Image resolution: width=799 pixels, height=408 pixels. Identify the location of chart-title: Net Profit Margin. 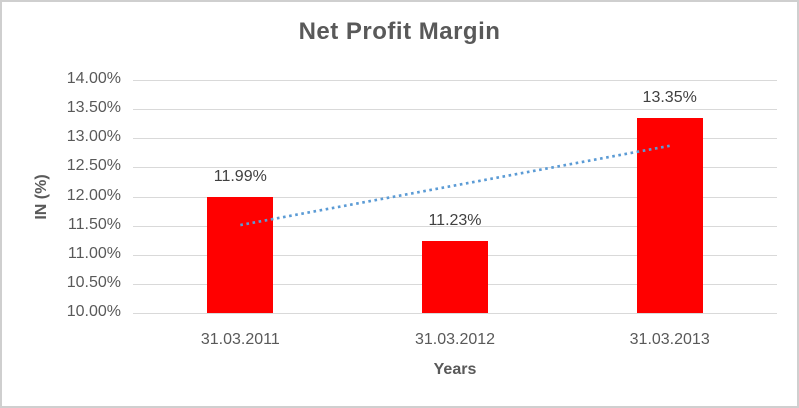
(399, 31).